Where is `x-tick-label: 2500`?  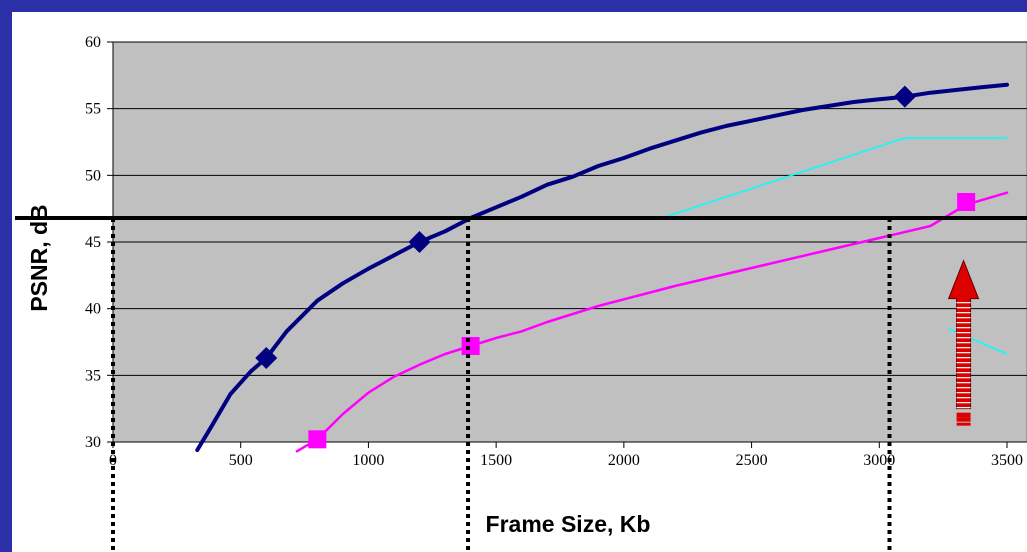 x-tick-label: 2500 is located at coordinates (752, 460).